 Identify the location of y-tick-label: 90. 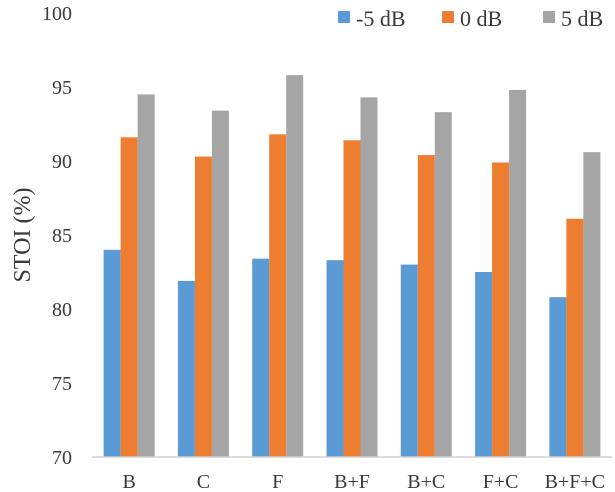
(62, 162).